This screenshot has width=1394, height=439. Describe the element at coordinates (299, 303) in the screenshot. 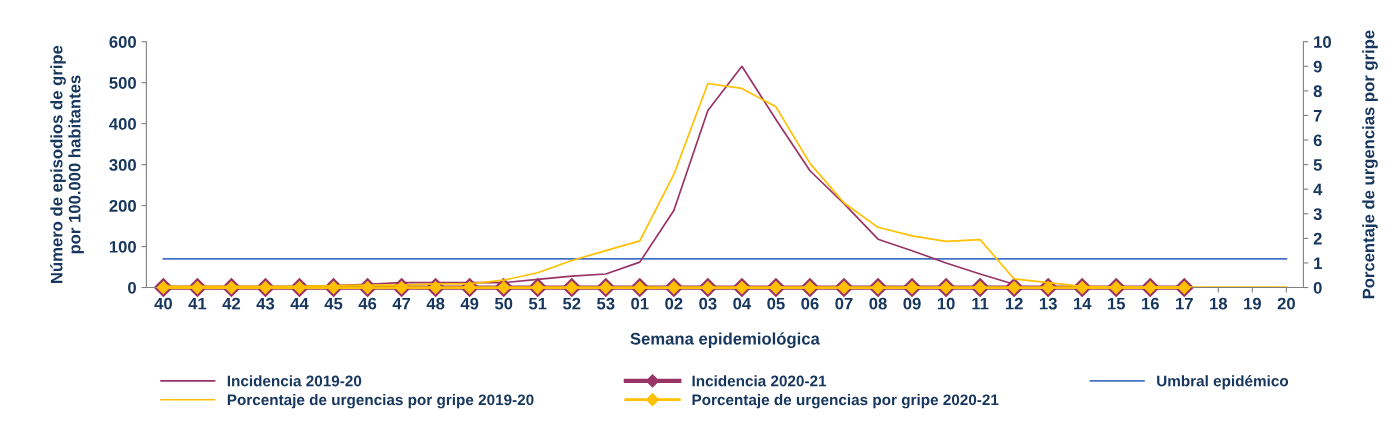

I see `x-tick-label: 44` at that location.